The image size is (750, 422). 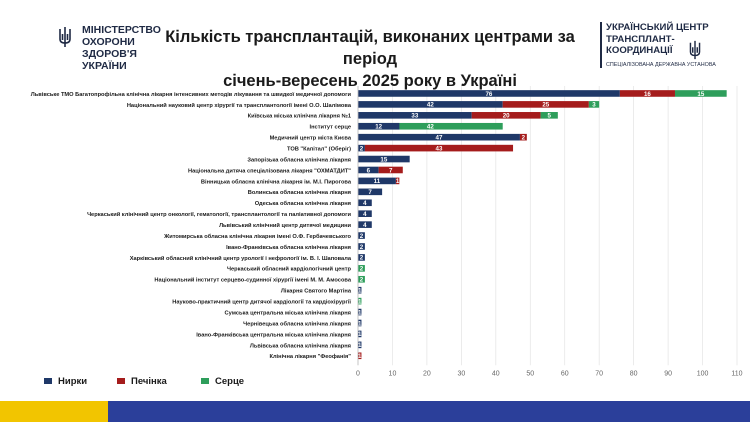 What do you see at coordinates (736, 373) in the screenshot?
I see `x-tick-label: 110` at bounding box center [736, 373].